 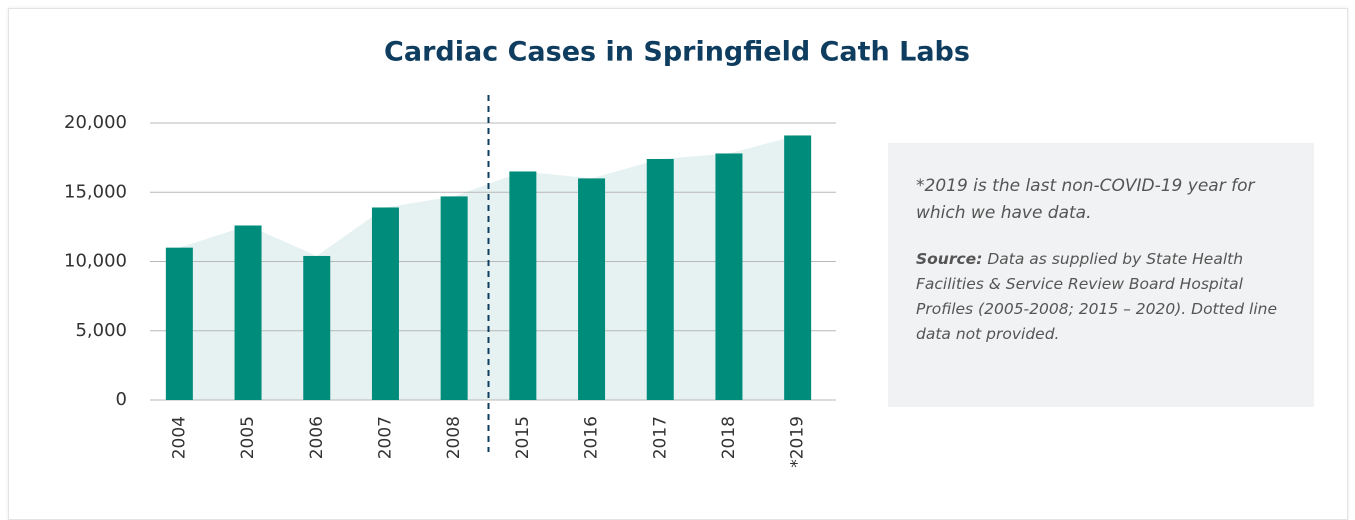 What do you see at coordinates (677, 52) in the screenshot?
I see `chart-title: Cardiac Cases in Springfield Cath Labs` at bounding box center [677, 52].